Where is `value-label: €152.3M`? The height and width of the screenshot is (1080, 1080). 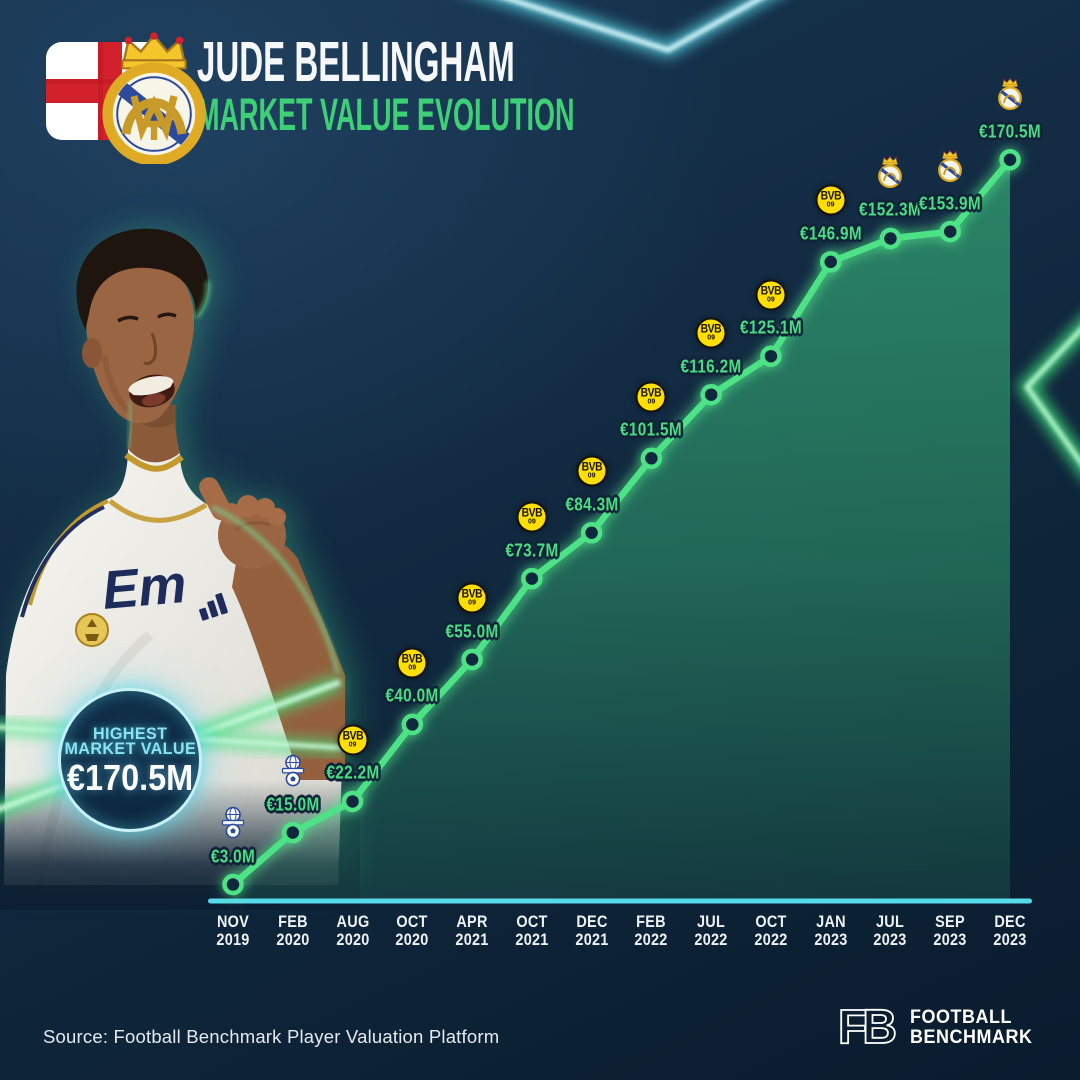
value-label: €152.3M is located at coordinates (890, 209).